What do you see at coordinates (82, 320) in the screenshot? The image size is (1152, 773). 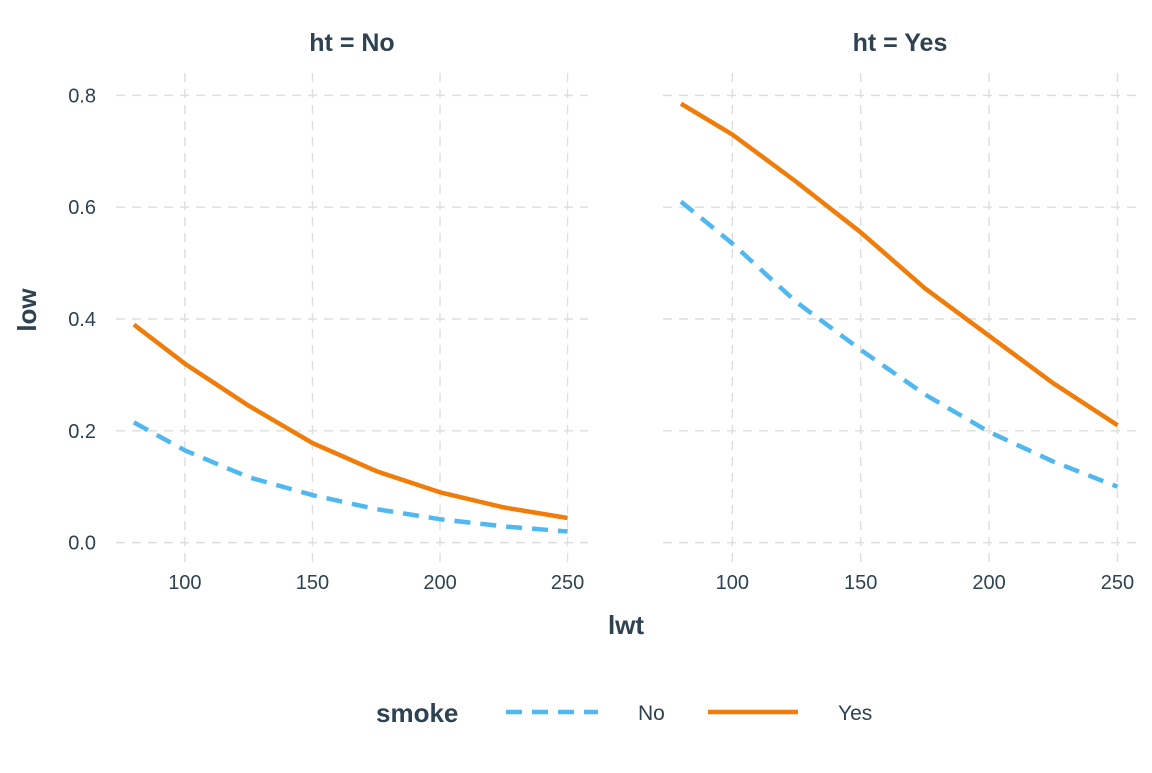 I see `y-tick-label: 0.4` at bounding box center [82, 320].